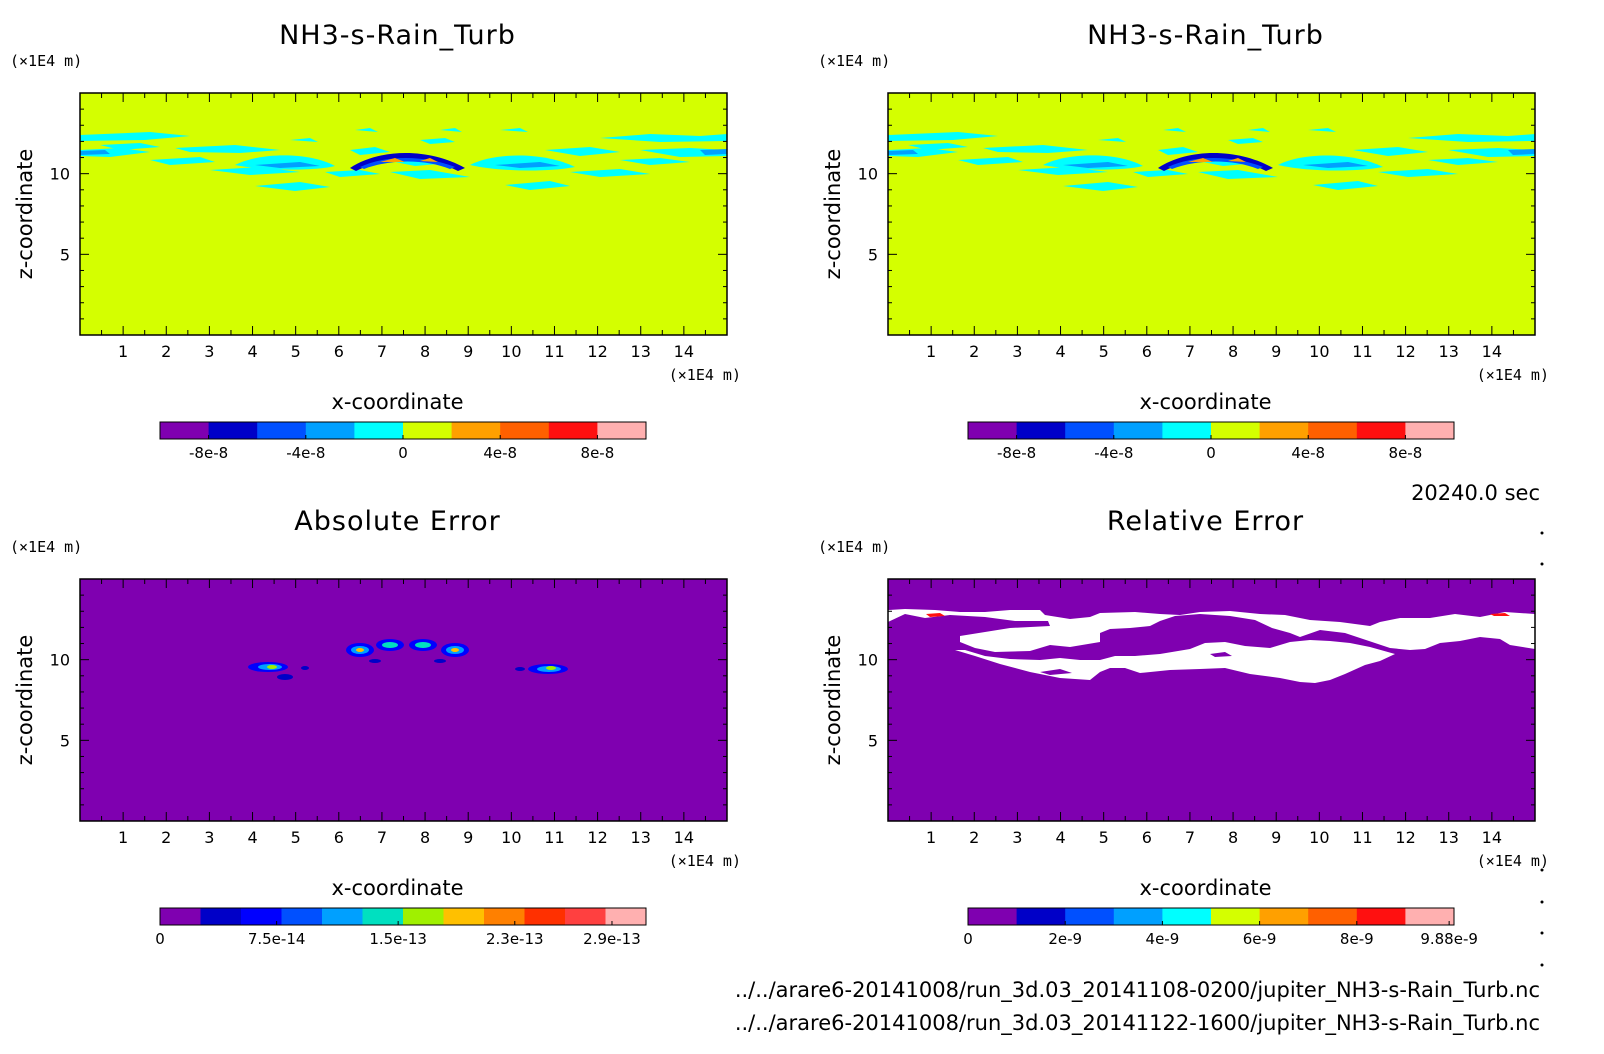 The width and height of the screenshot is (1604, 1054). What do you see at coordinates (1065, 939) in the screenshot?
I see `colorbar-label: 2e-9` at bounding box center [1065, 939].